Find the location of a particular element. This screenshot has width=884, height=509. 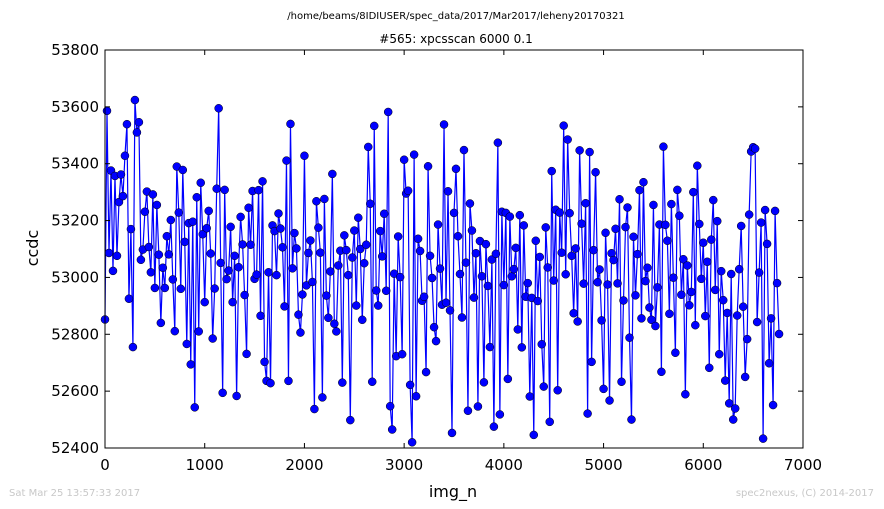

x-tick-label: 4000 is located at coordinates (504, 465).